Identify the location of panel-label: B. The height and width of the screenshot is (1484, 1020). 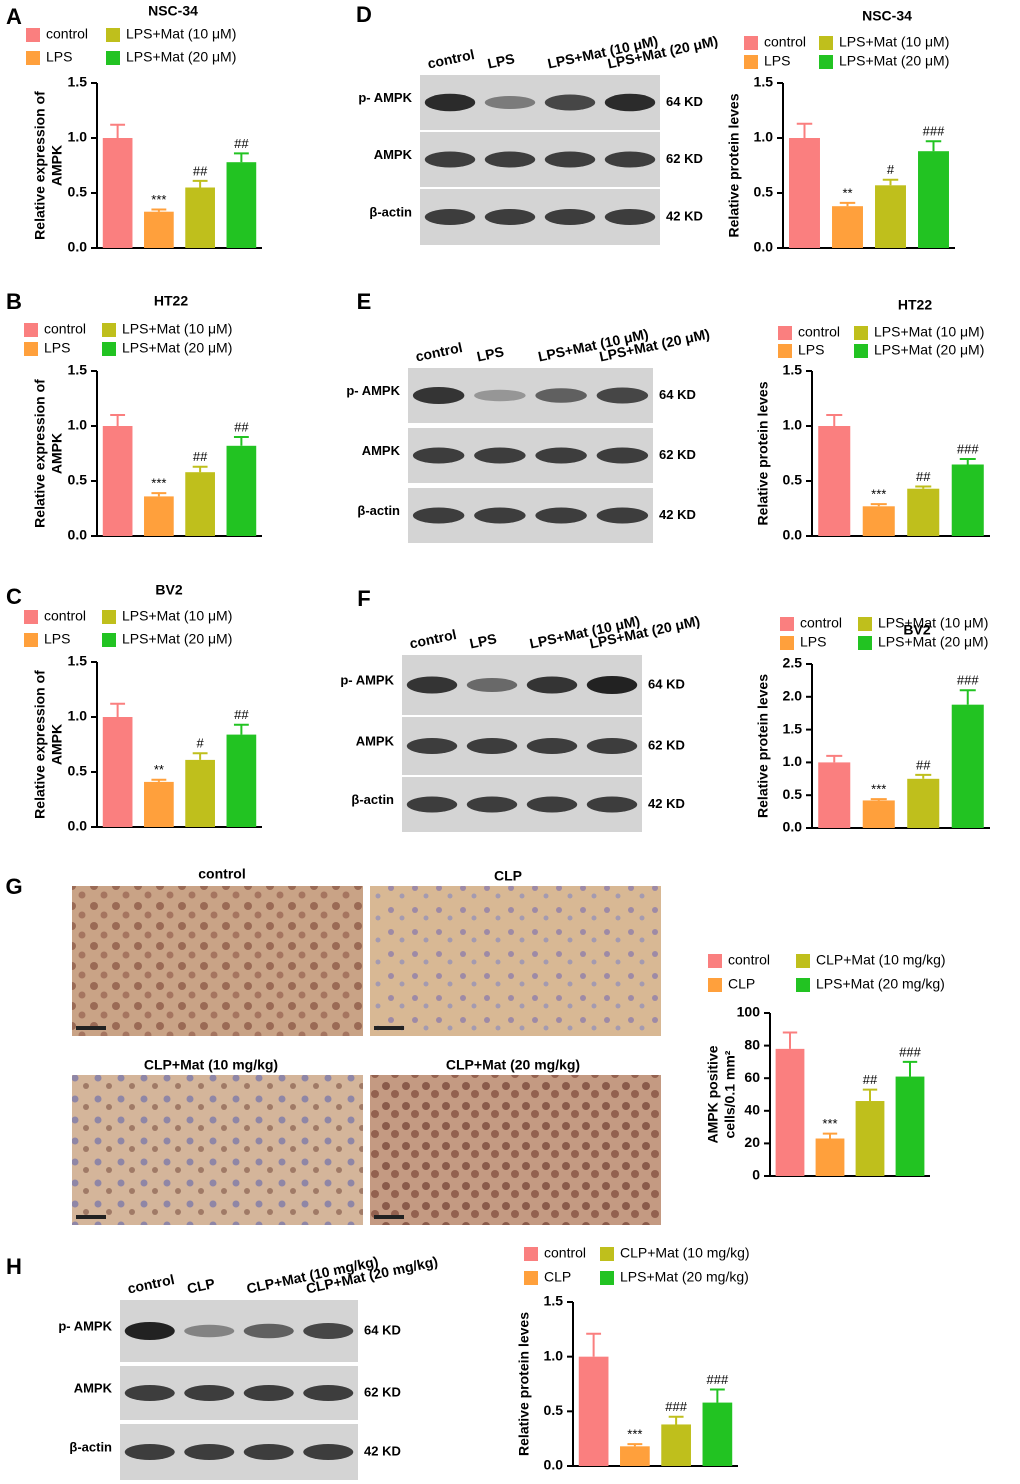
(14, 301).